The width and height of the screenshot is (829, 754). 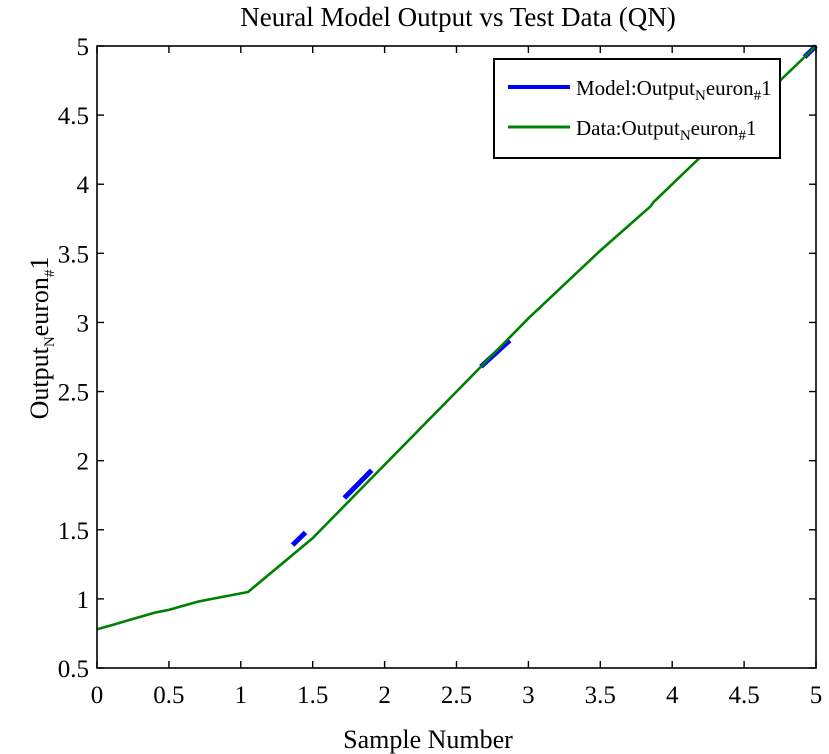 What do you see at coordinates (83, 323) in the screenshot?
I see `y-tick-label: 3` at bounding box center [83, 323].